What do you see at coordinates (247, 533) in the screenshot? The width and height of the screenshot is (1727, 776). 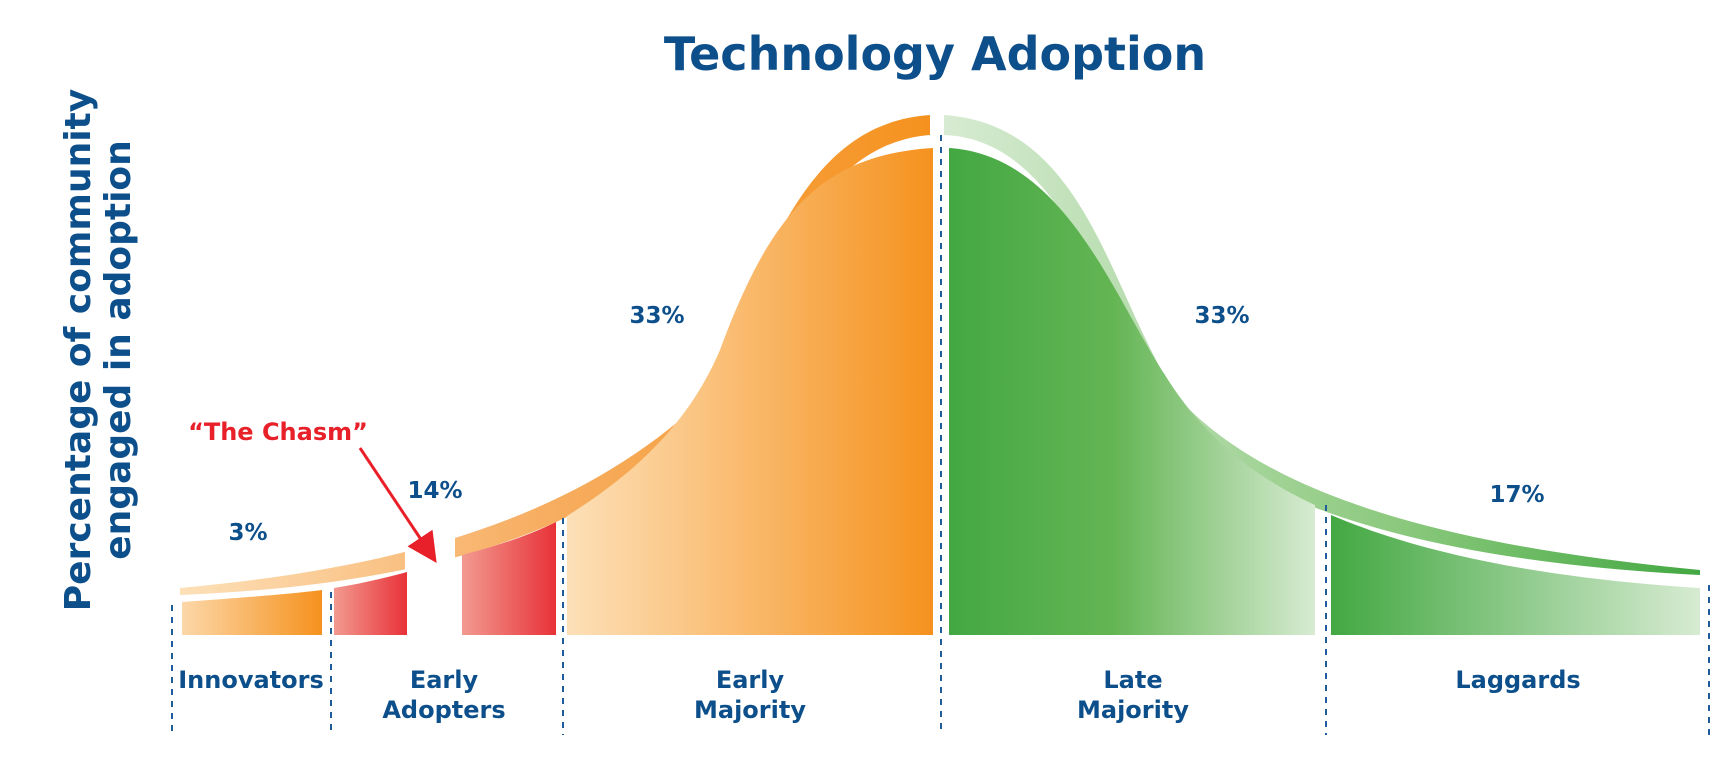 I see `percent-label-innovators: 3%` at bounding box center [247, 533].